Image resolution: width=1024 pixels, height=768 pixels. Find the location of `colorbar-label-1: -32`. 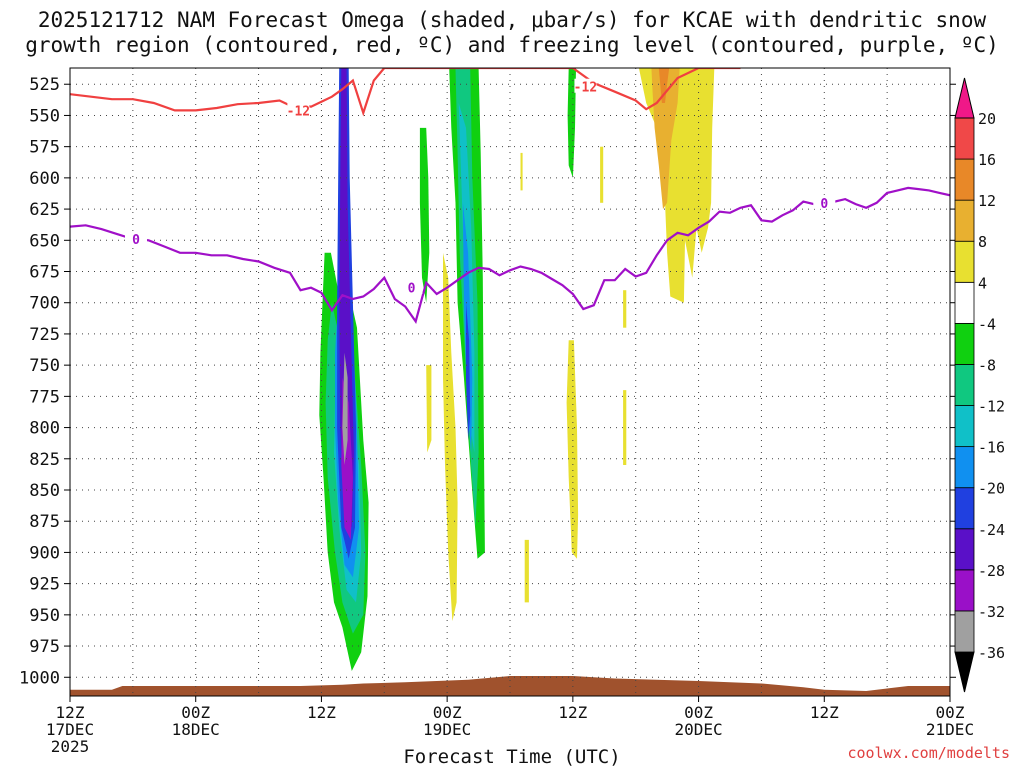

colorbar-label-1: -32 is located at coordinates (991, 612).